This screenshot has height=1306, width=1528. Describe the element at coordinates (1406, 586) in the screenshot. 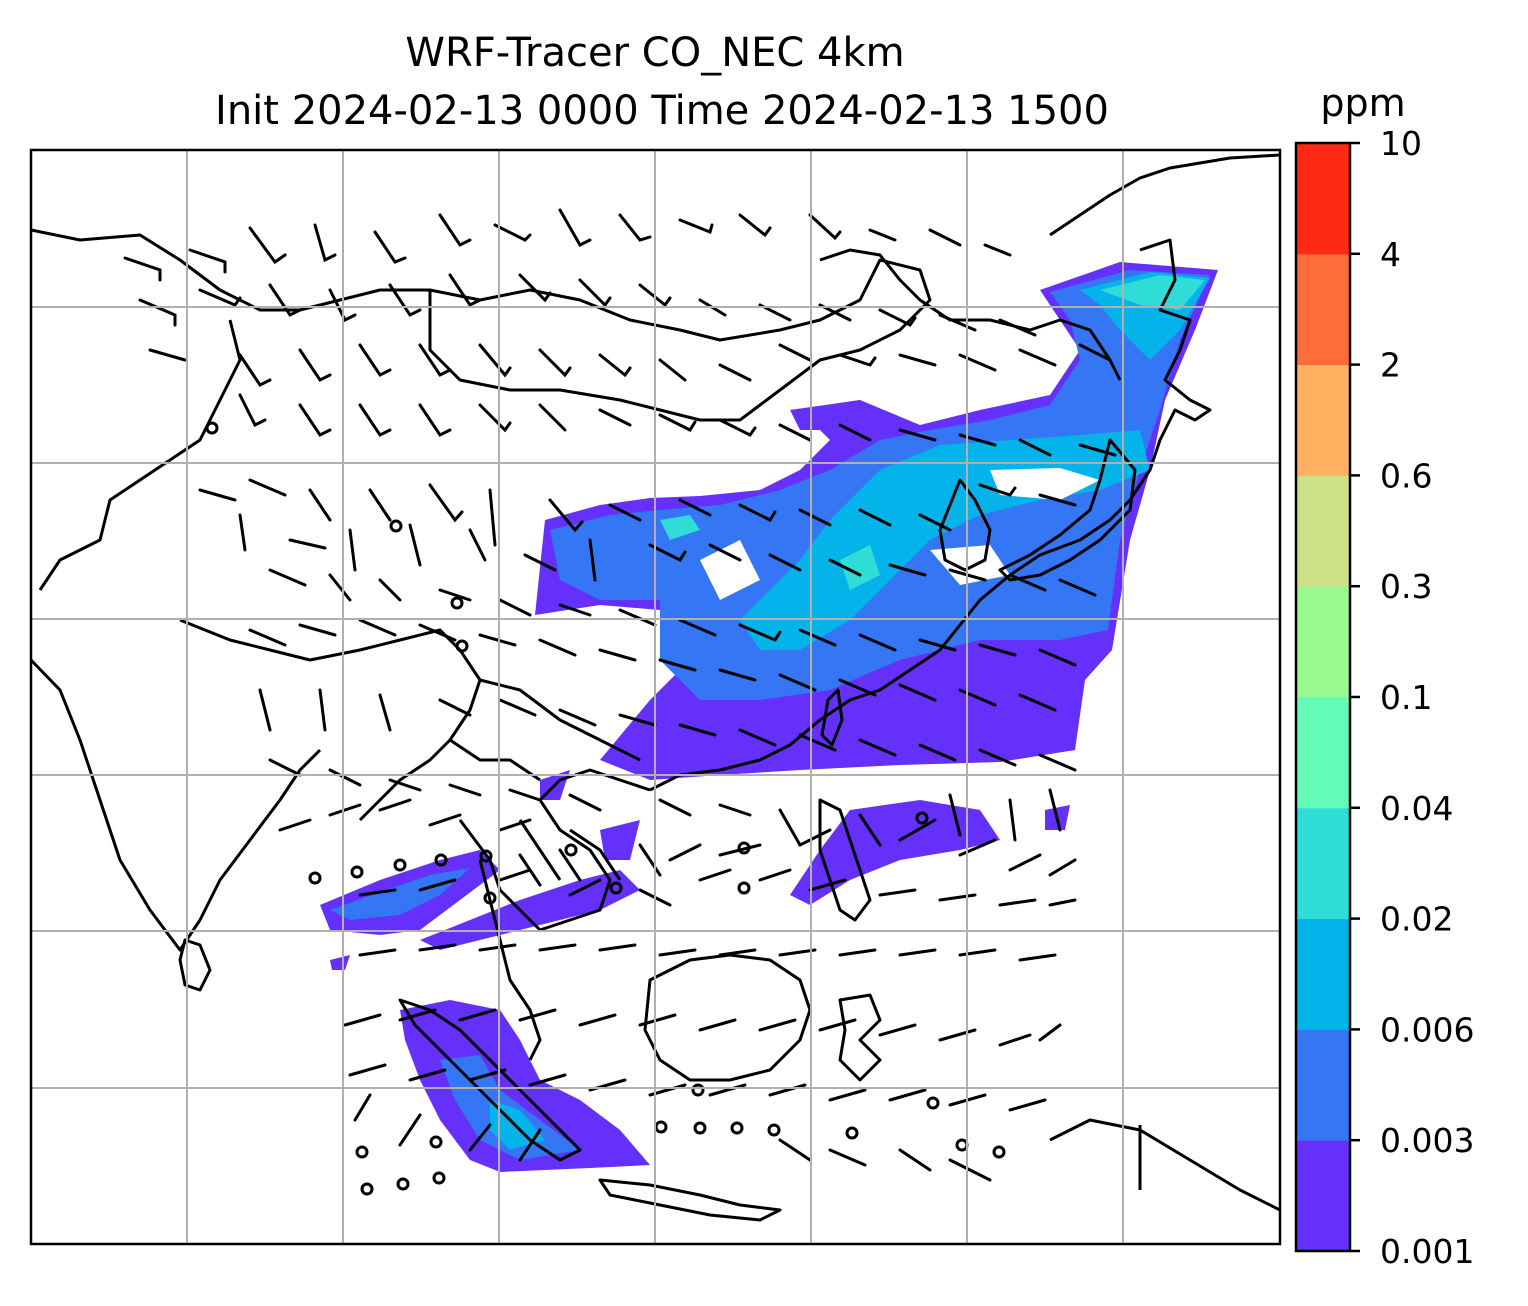

I see `colorbar-tick-label: 0.3` at that location.